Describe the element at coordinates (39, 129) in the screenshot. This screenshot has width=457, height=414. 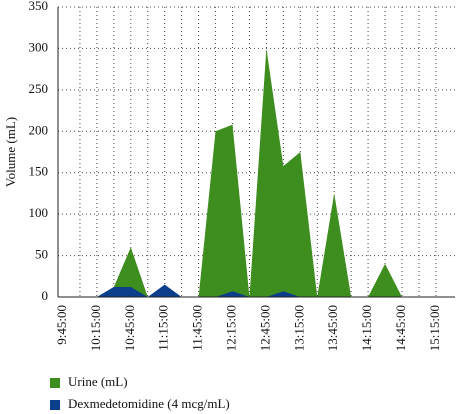
I see `y-tick-label: 200` at that location.